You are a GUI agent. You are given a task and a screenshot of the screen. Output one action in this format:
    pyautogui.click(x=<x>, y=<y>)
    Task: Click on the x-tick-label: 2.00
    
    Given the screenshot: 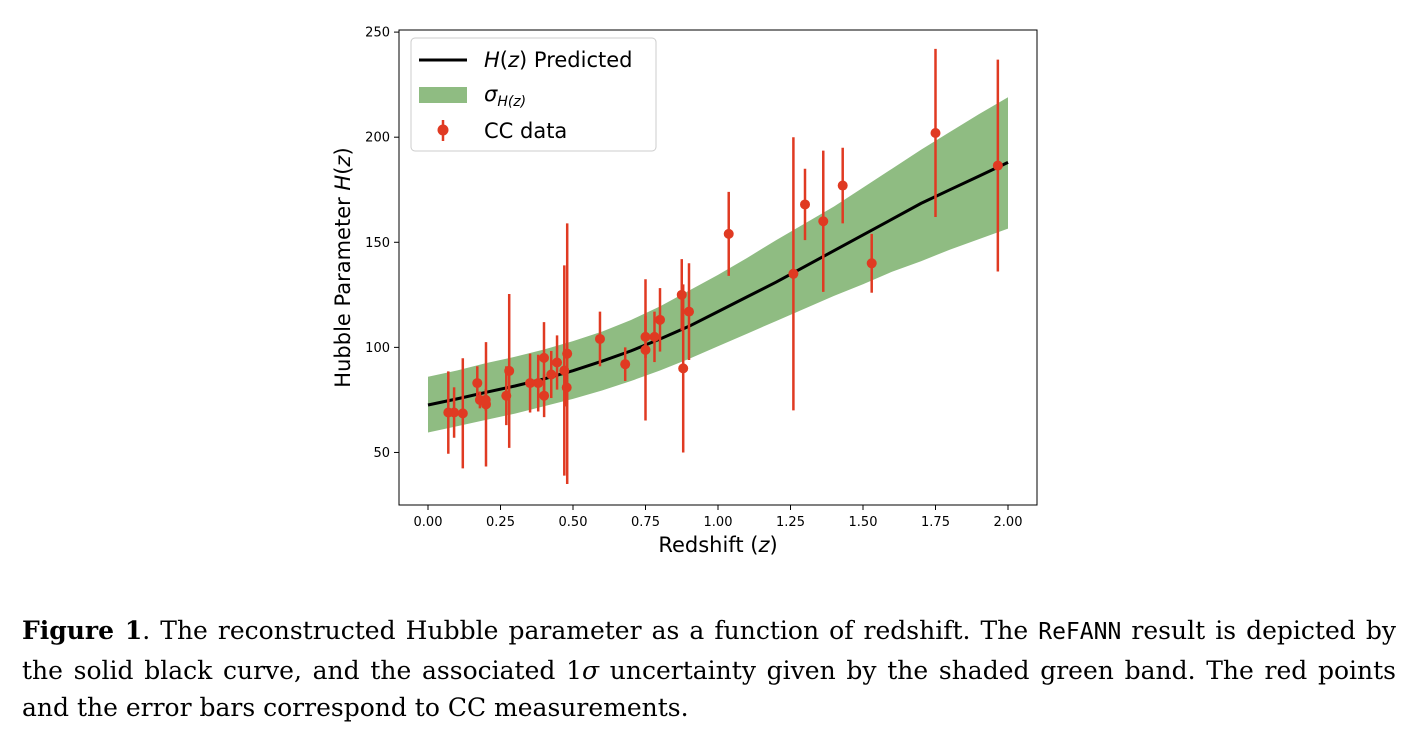 What is the action you would take?
    pyautogui.click(x=1008, y=522)
    